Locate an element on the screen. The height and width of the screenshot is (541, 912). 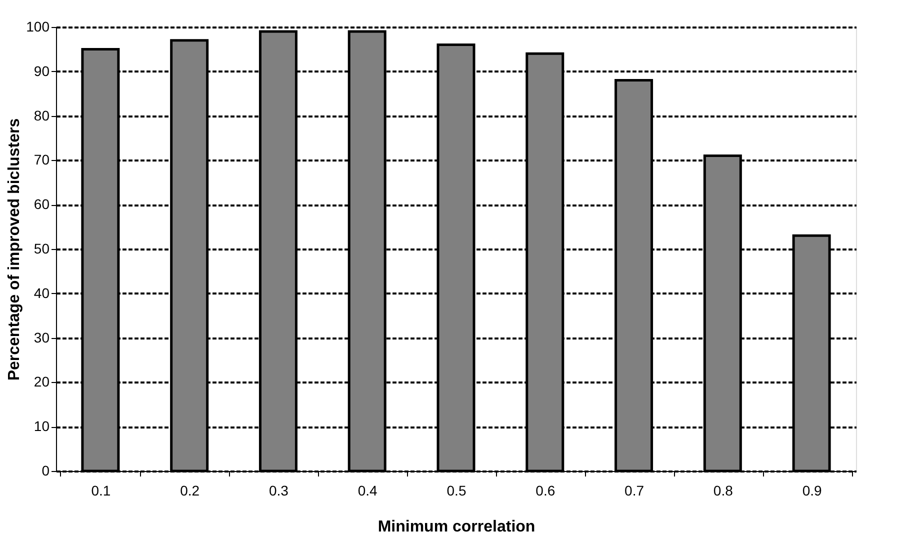
y-tick-label: 10 is located at coordinates (42, 426).